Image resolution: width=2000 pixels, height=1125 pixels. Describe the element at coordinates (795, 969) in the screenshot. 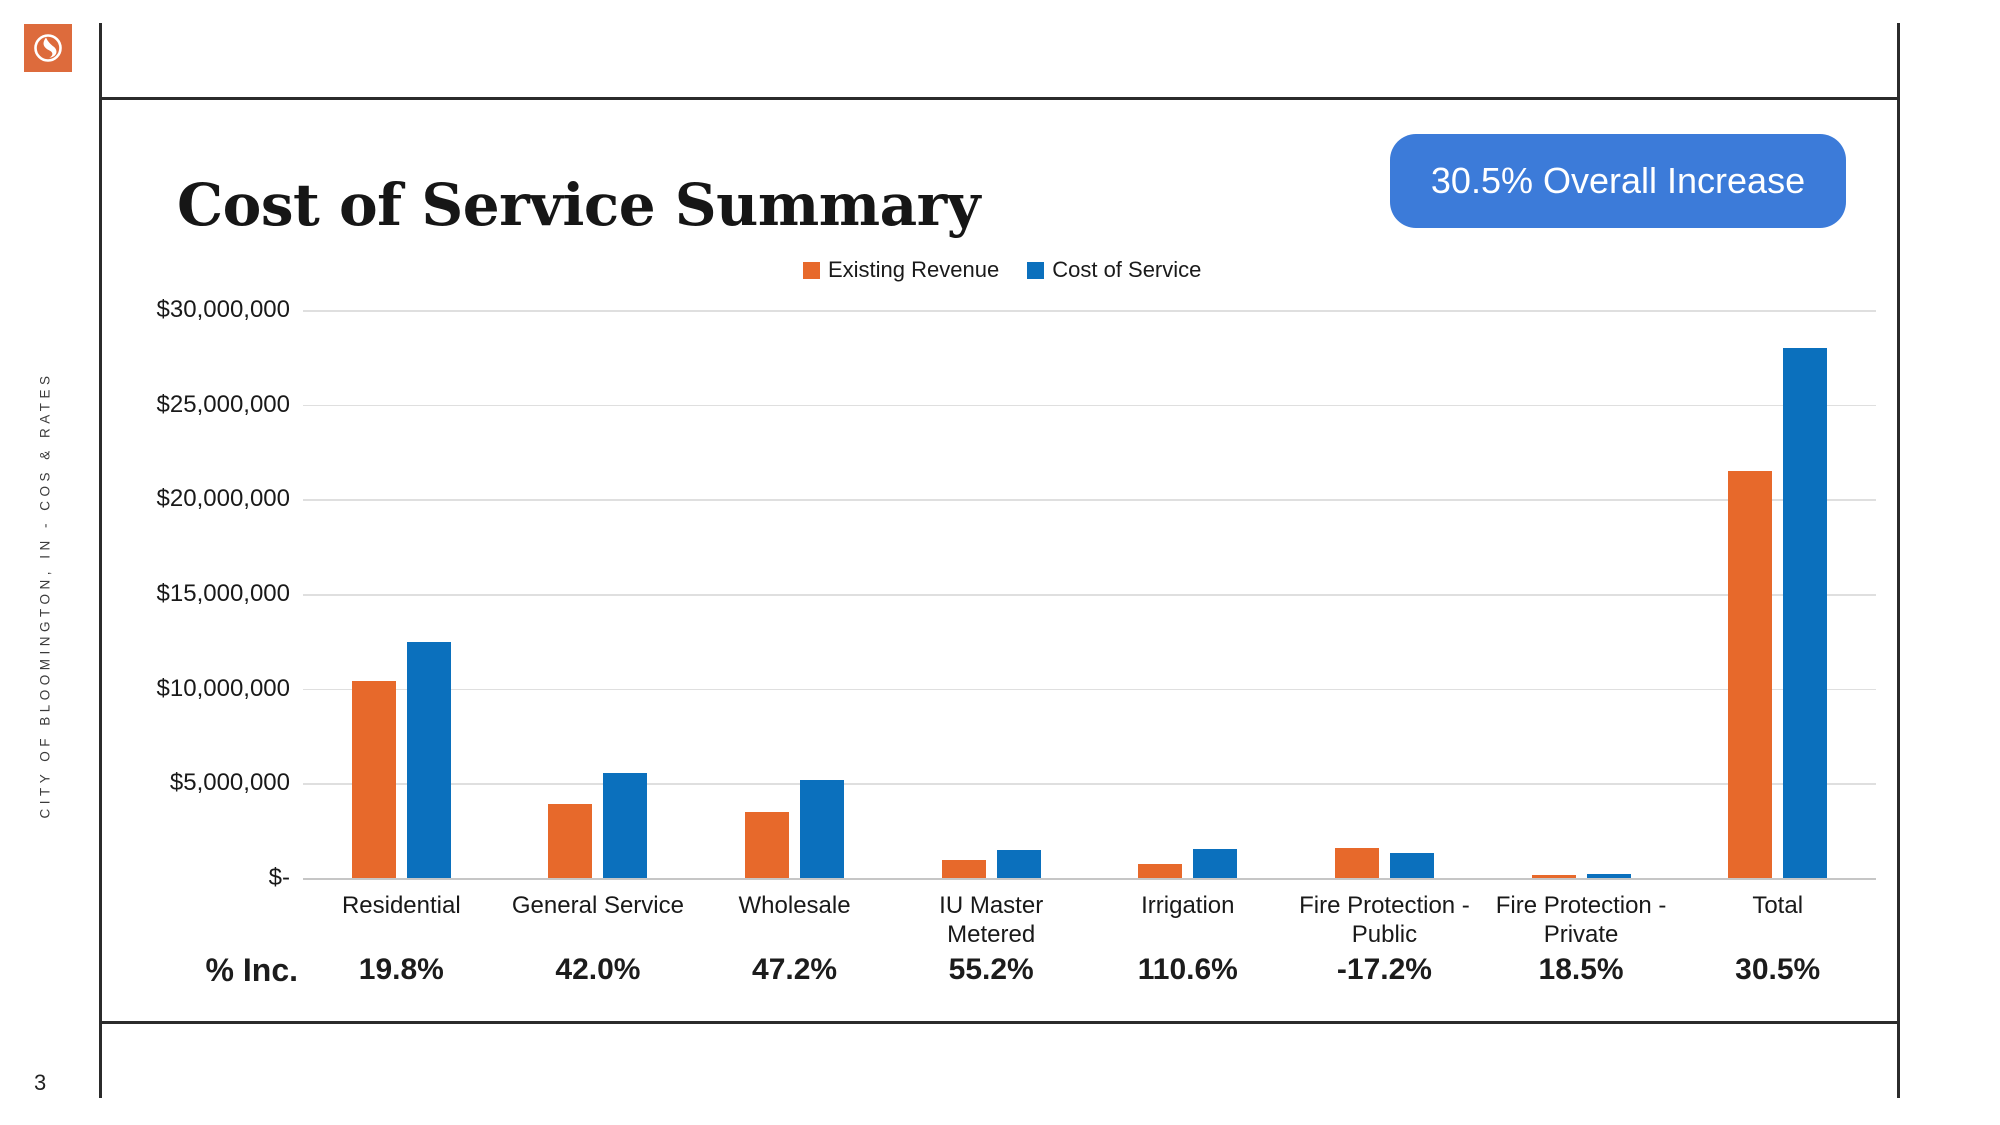

I see `pct-increase-wholesale: 47.2%` at that location.